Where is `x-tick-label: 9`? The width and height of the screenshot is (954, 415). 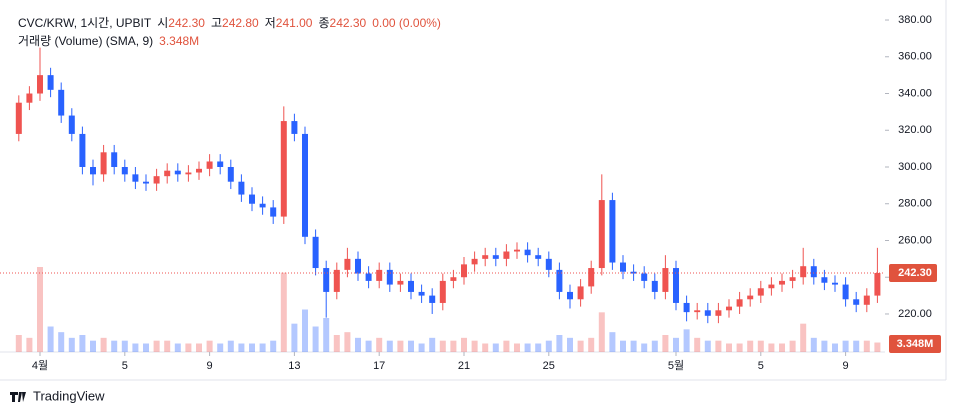 x-tick-label: 9 is located at coordinates (846, 366).